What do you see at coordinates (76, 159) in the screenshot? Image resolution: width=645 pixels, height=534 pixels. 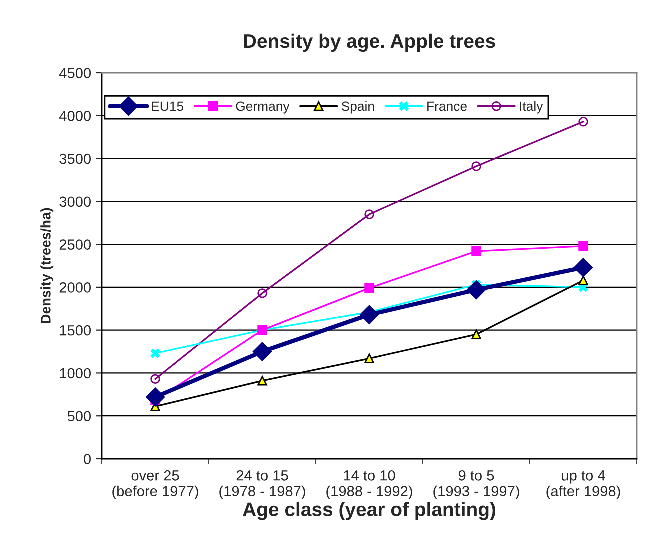 I see `y-tick-label: 3500` at bounding box center [76, 159].